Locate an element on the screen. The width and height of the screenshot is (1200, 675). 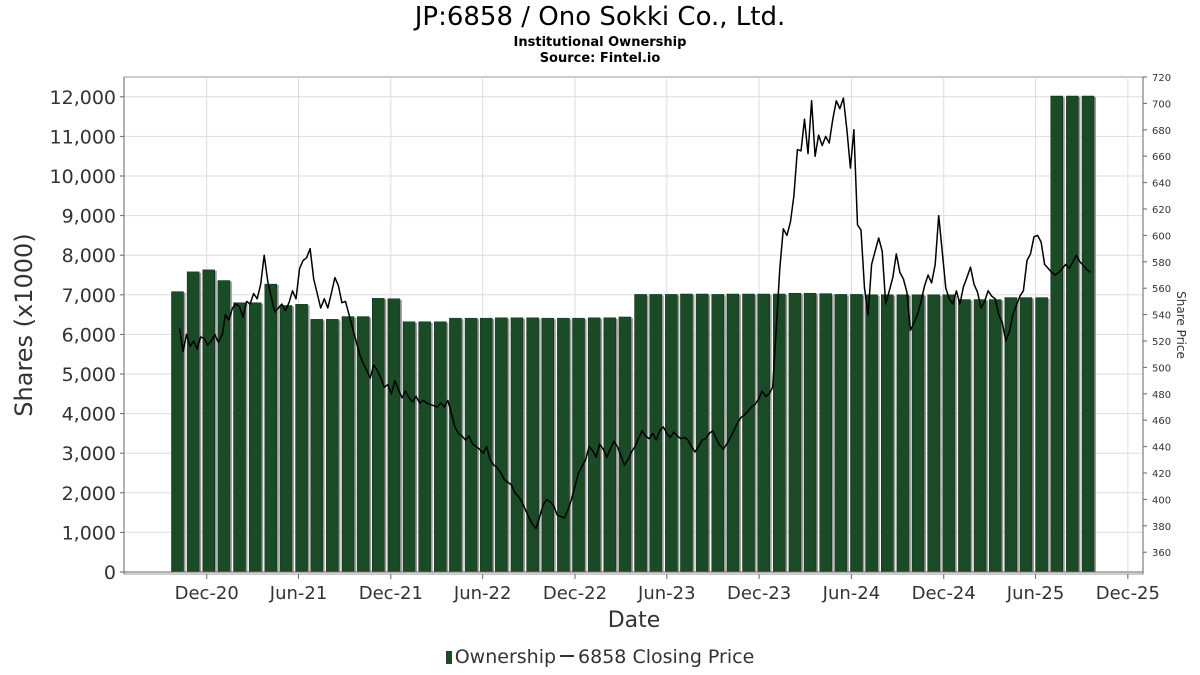
y2-tick-label: 440 is located at coordinates (1161, 448).